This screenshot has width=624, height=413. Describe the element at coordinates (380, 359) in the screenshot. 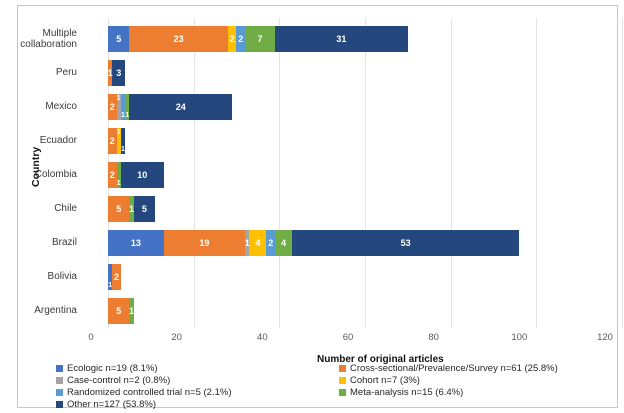

I see `x-axis-title: Number of original articles` at that location.